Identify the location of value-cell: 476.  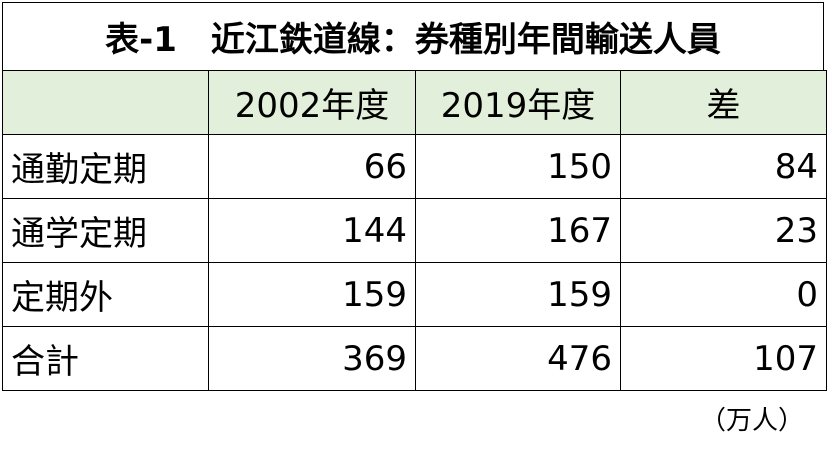
(518, 358).